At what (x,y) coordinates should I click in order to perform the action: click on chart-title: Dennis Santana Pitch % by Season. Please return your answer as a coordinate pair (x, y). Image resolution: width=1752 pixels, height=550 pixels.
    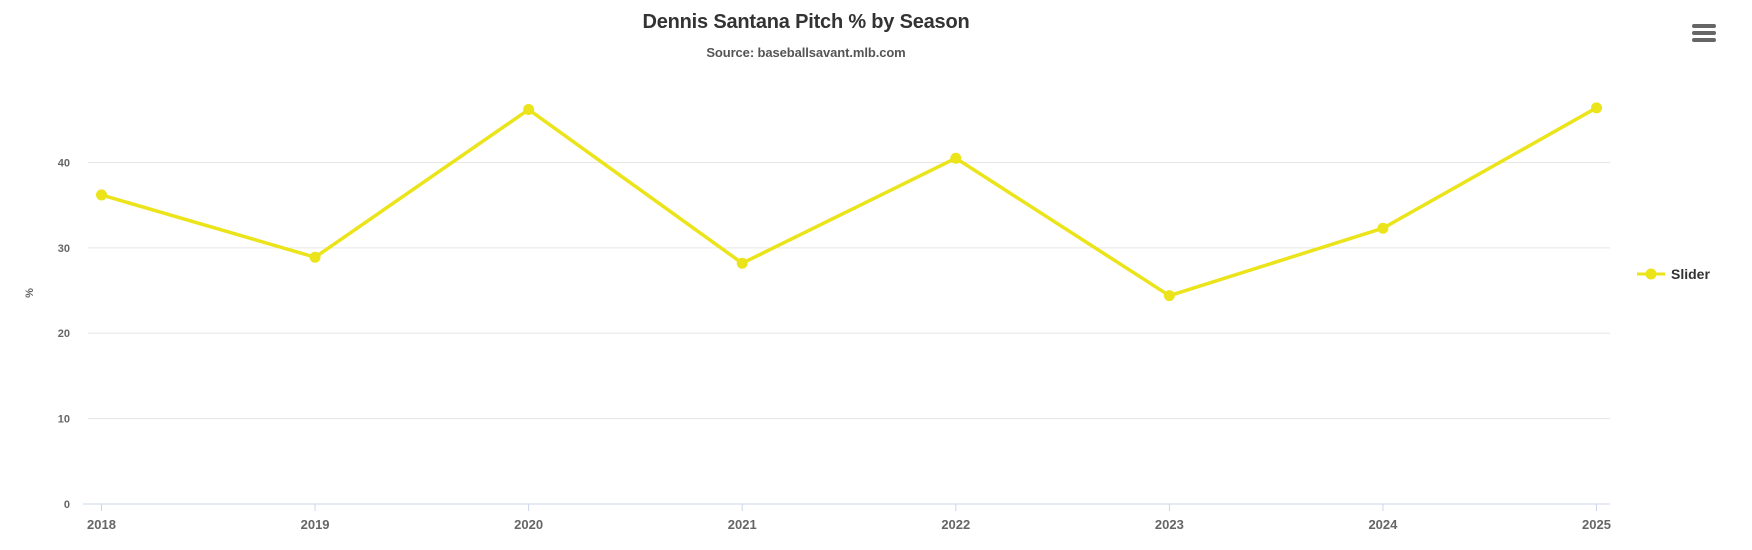
    Looking at the image, I should click on (806, 22).